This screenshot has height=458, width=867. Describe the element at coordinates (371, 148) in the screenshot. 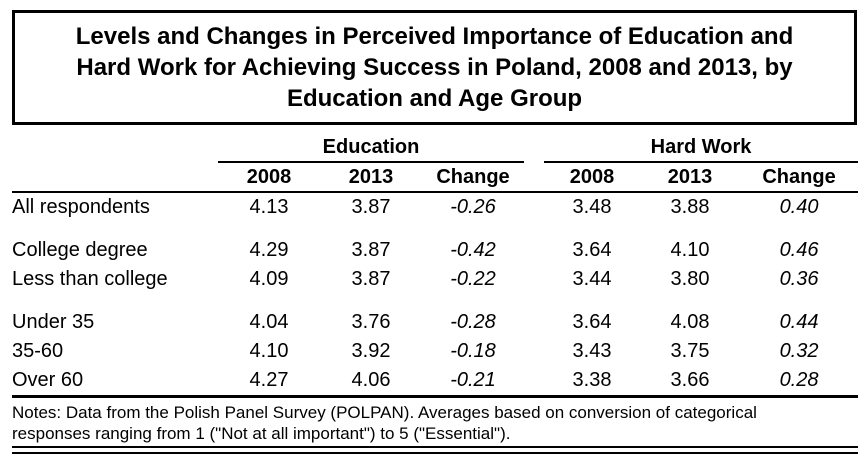

I see `group-header-education: Education` at that location.